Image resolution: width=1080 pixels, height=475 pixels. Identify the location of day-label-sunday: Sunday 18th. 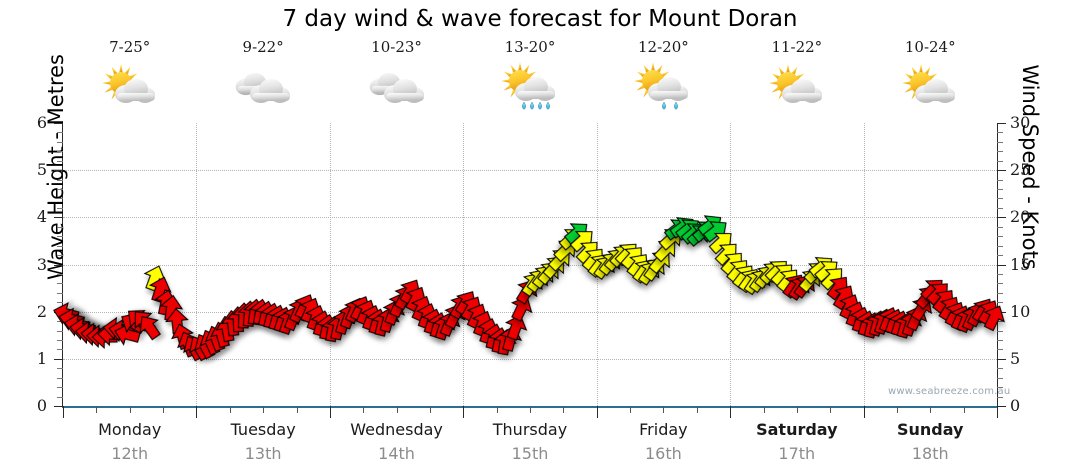
(930, 445).